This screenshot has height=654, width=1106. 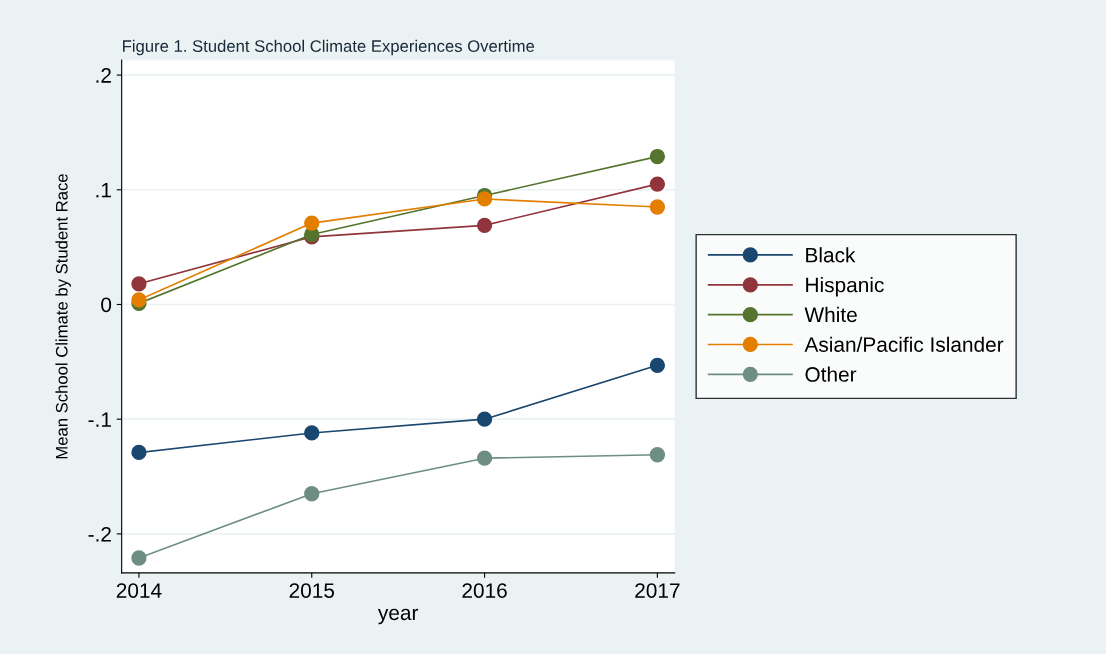 I want to click on chart-title: Figure 1. Student School Climate Experiences Overtime, so click(x=329, y=47).